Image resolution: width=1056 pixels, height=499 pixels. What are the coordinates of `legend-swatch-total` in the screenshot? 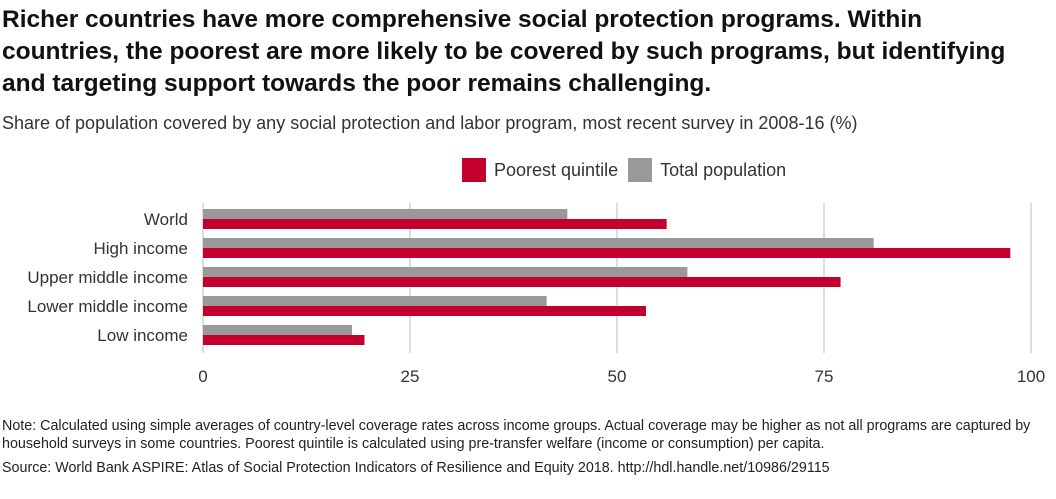 It's located at (640, 170).